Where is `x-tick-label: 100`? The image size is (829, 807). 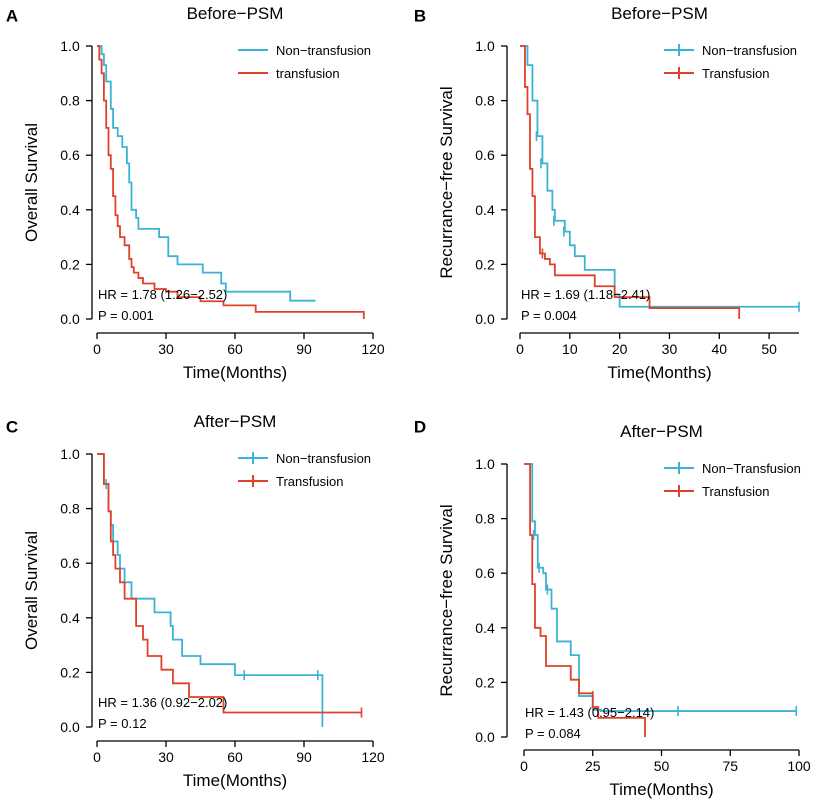 x-tick-label: 100 is located at coordinates (799, 766).